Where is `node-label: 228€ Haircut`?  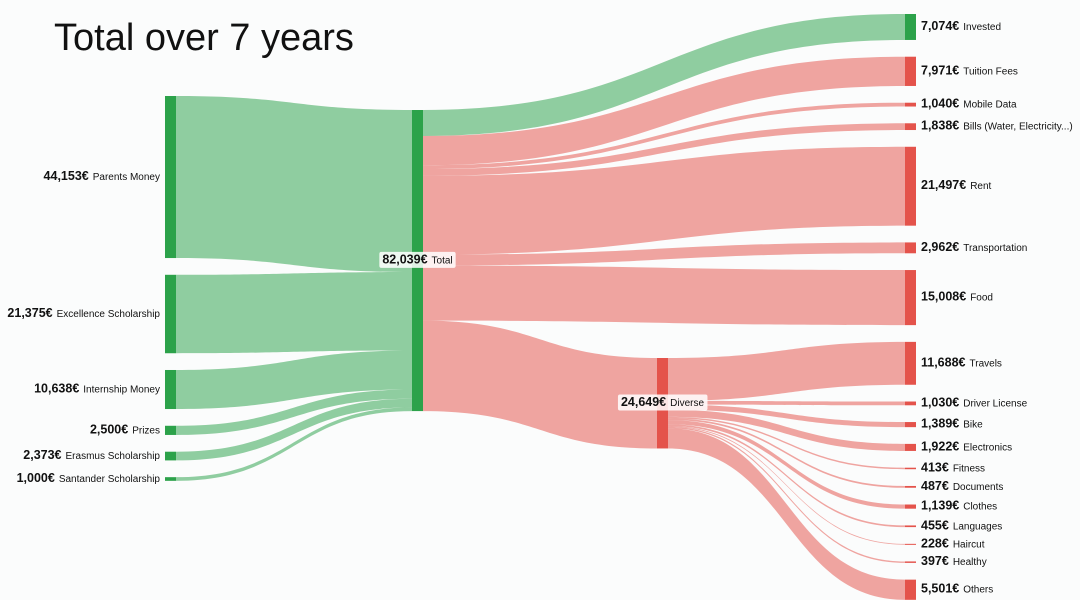
node-label: 228€ Haircut is located at coordinates (953, 544).